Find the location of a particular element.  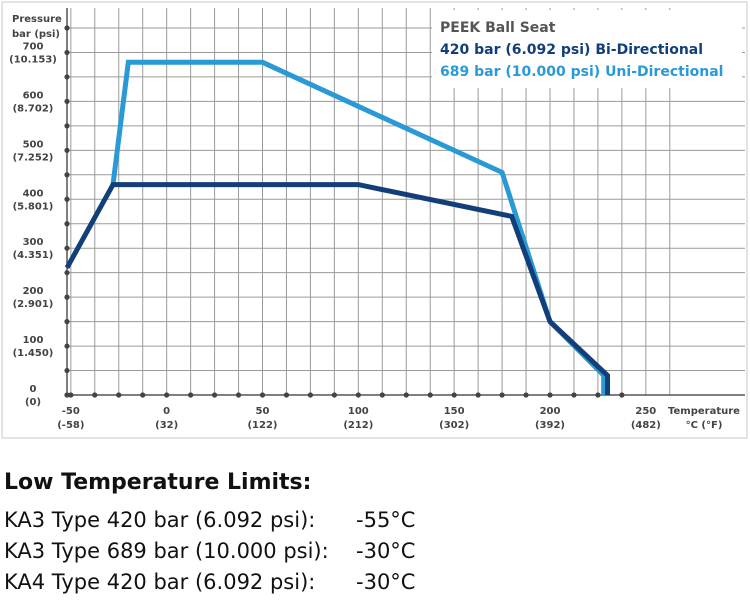

x-axis-title-line-2: °C (°F) is located at coordinates (704, 425).